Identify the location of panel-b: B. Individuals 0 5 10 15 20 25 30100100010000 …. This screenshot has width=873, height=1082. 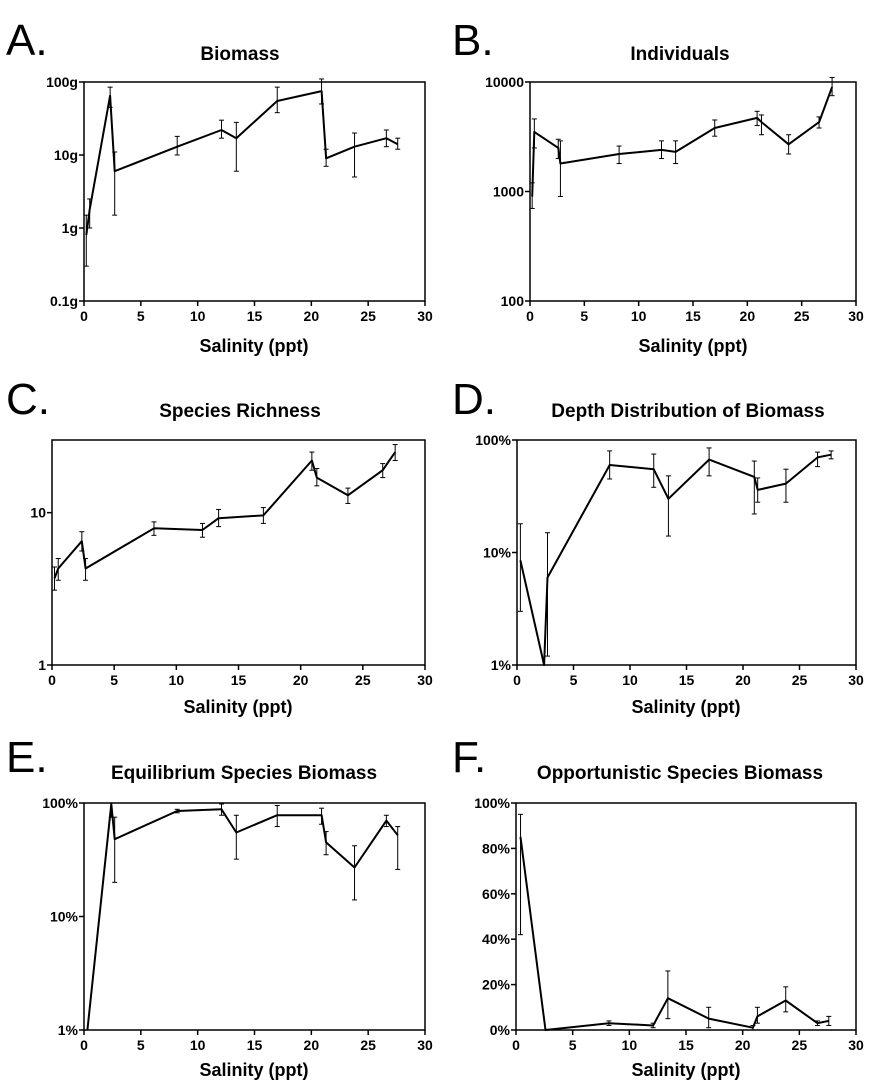
(658, 186).